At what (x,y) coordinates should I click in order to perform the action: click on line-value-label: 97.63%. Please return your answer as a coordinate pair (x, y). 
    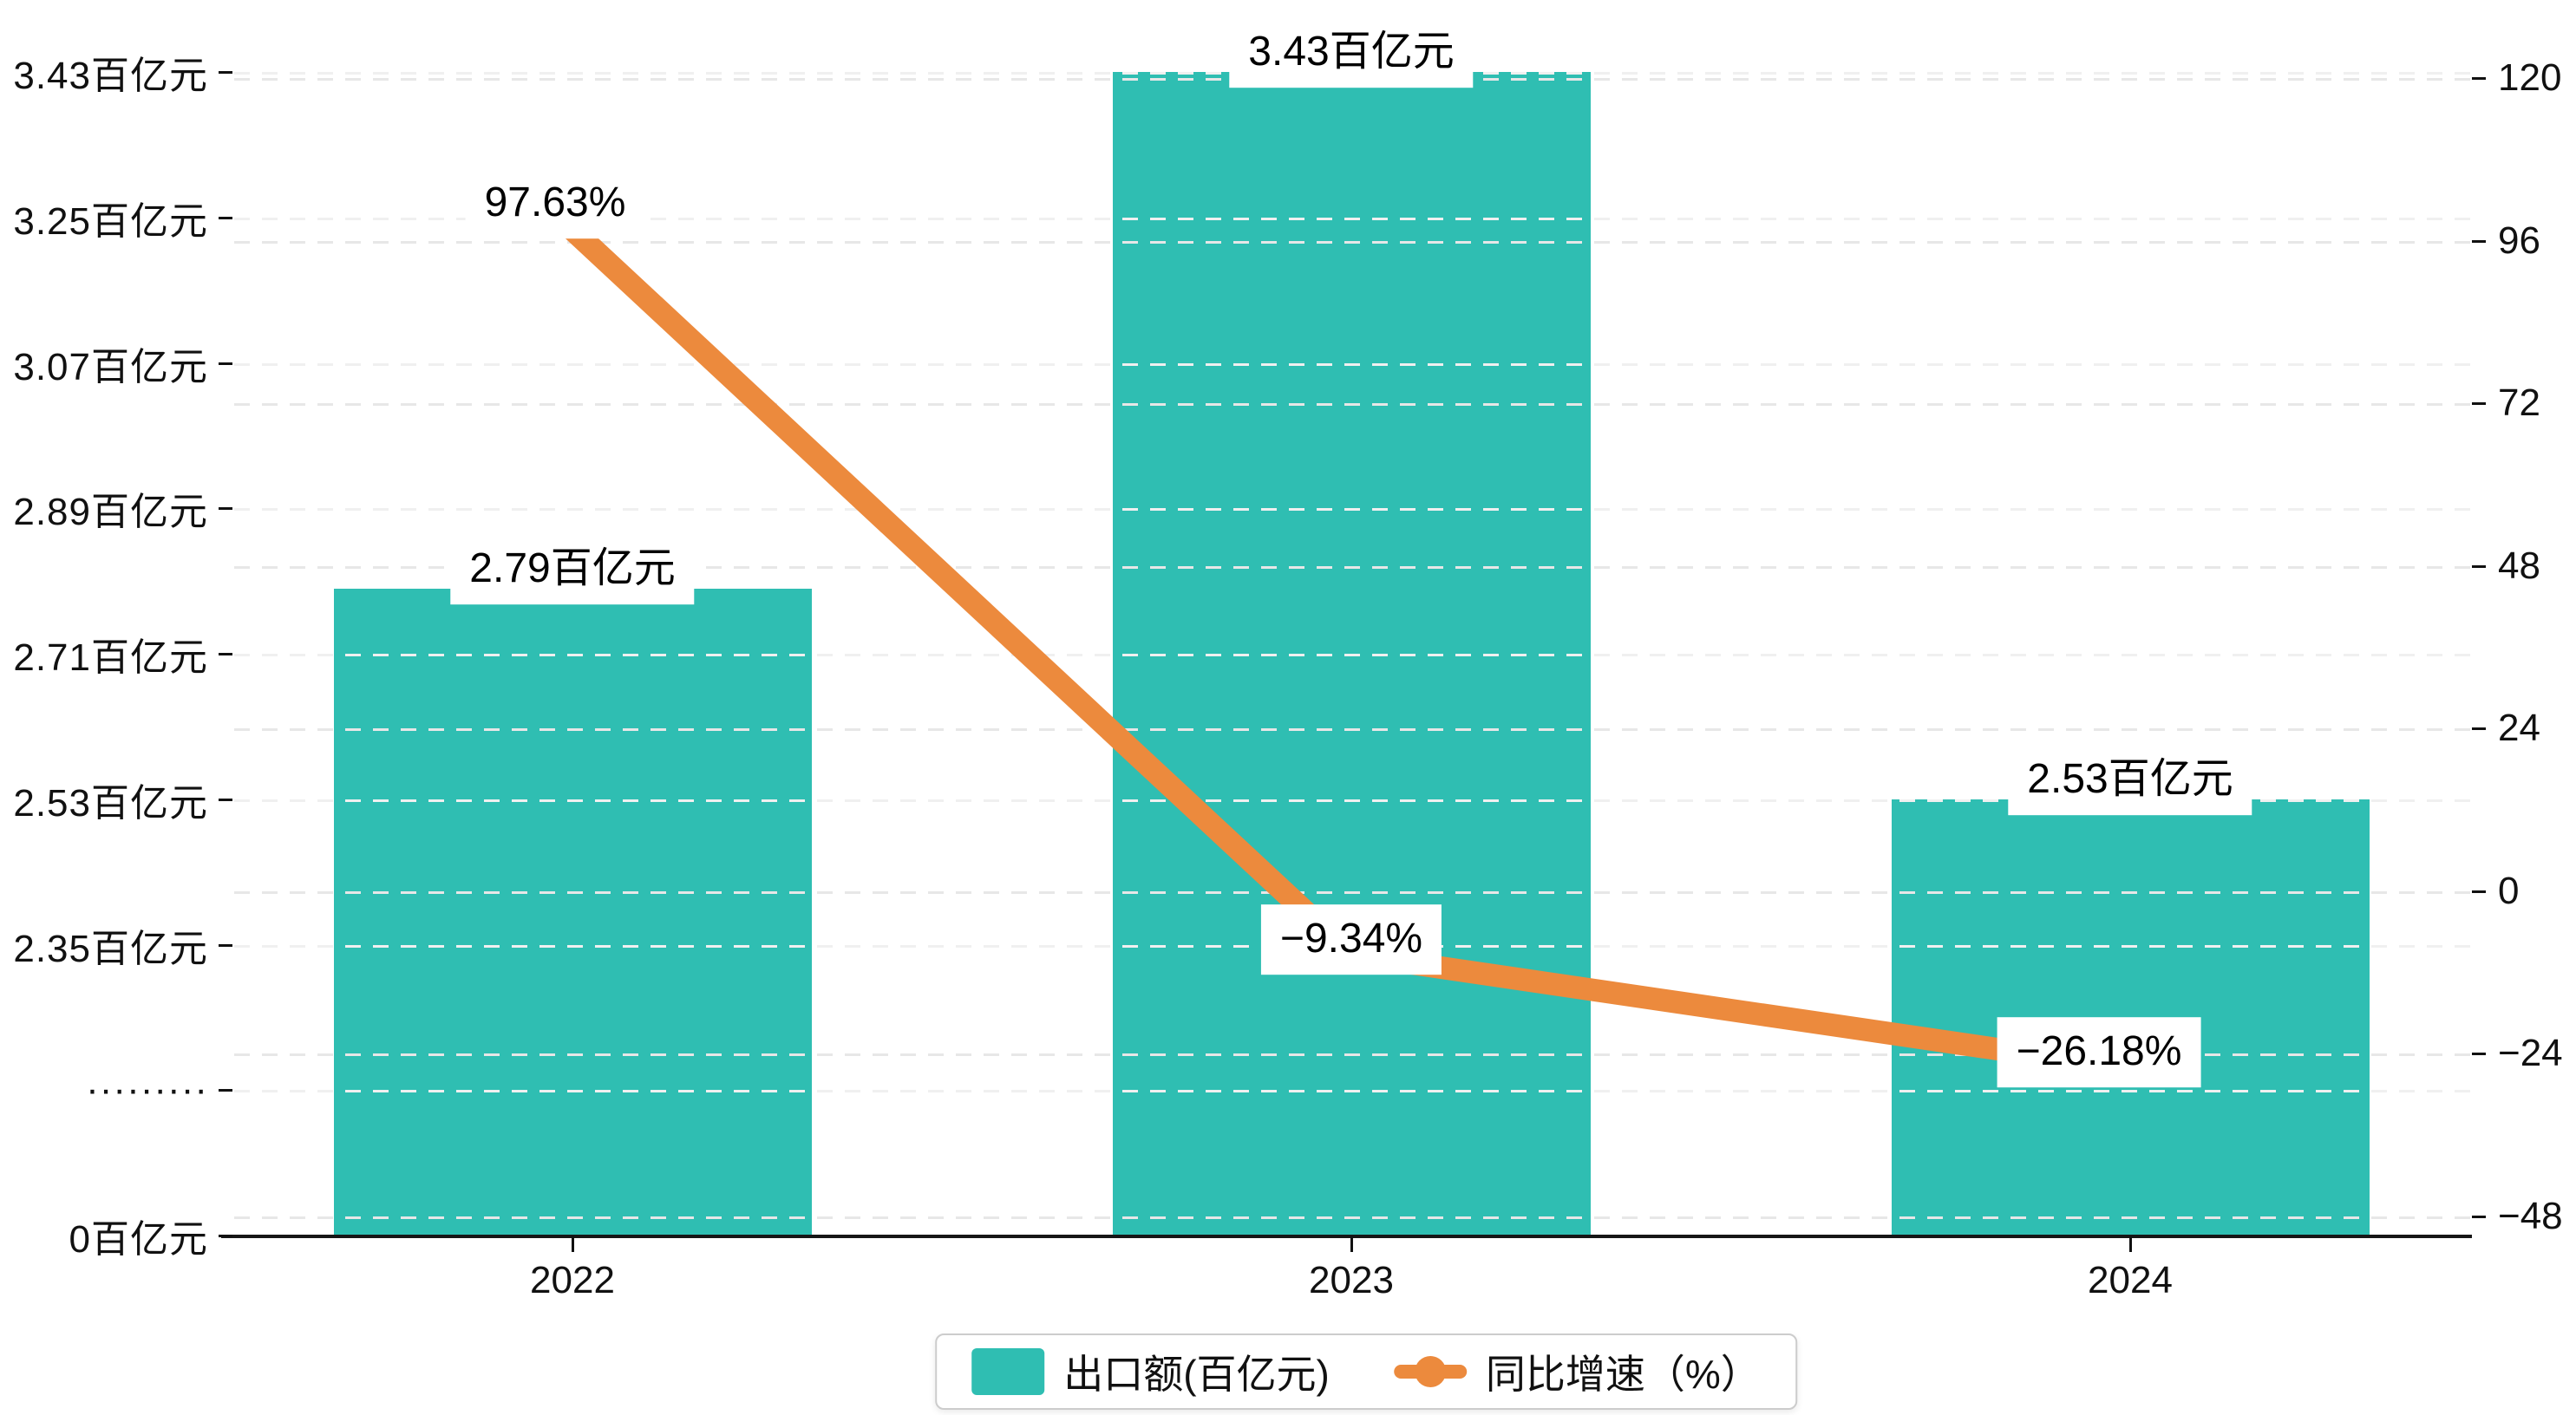
    Looking at the image, I should click on (555, 203).